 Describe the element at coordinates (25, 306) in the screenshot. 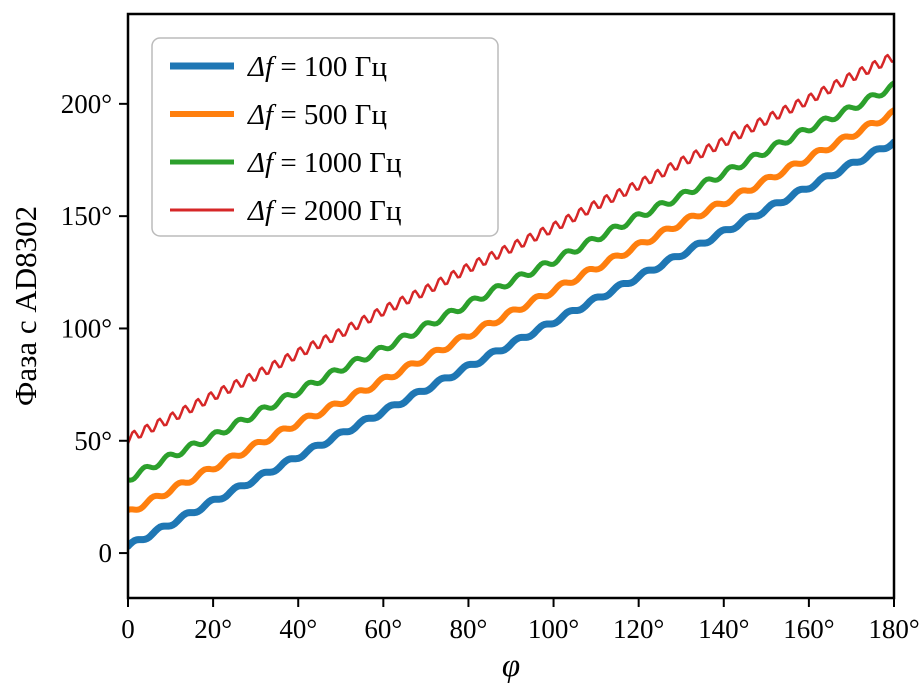

I see `y-axis-label: Фаза с AD8302` at that location.